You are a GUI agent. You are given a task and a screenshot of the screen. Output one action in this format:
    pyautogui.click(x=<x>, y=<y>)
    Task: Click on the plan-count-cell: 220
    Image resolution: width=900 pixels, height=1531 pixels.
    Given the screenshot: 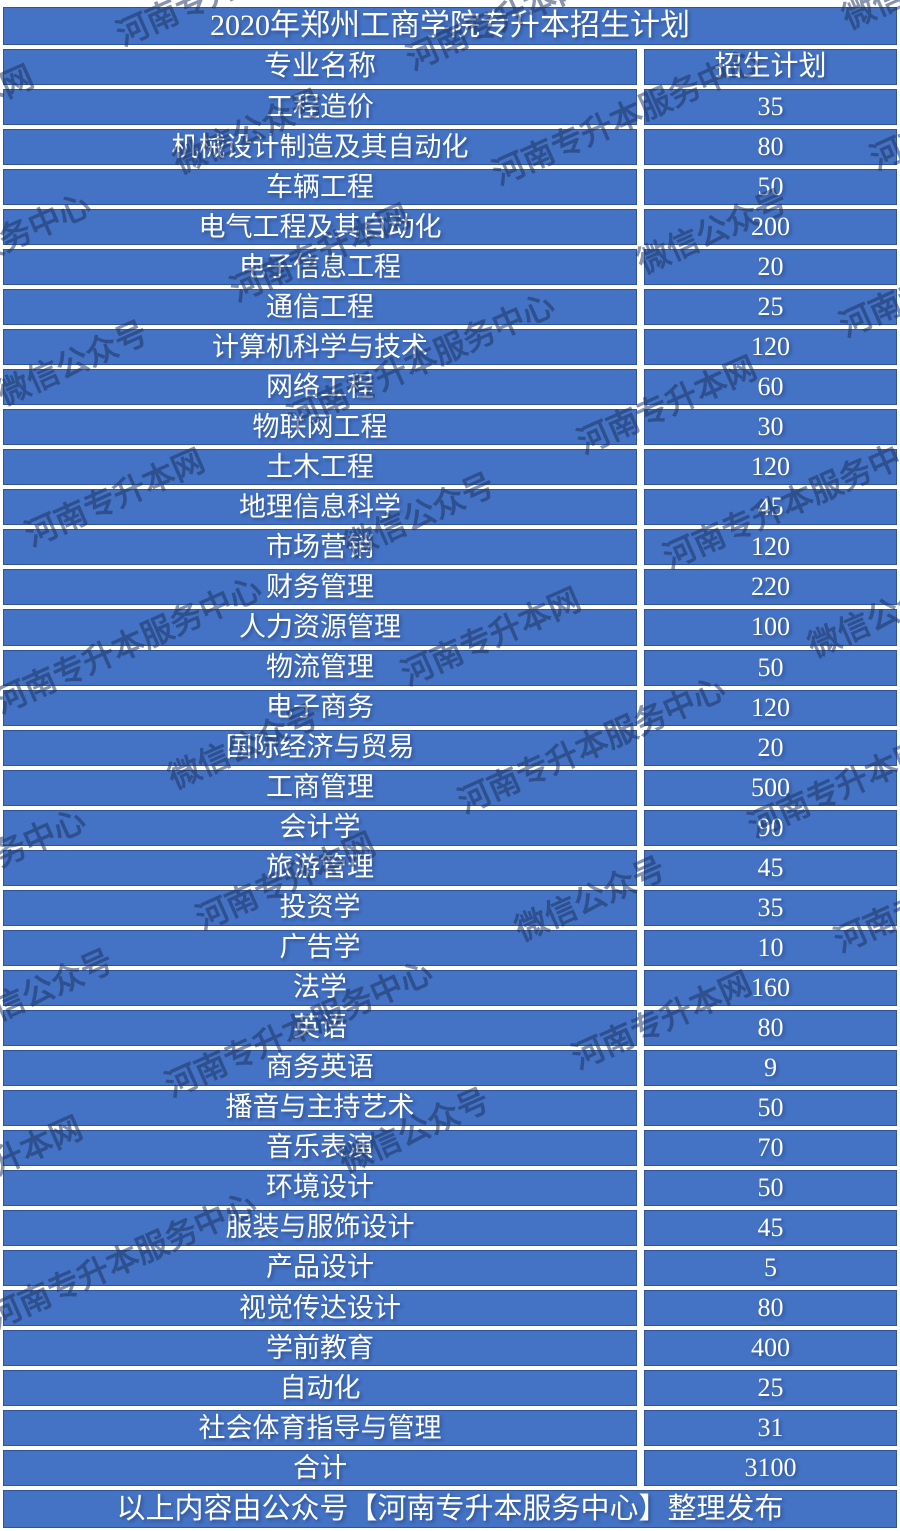 What is the action you would take?
    pyautogui.click(x=770, y=587)
    